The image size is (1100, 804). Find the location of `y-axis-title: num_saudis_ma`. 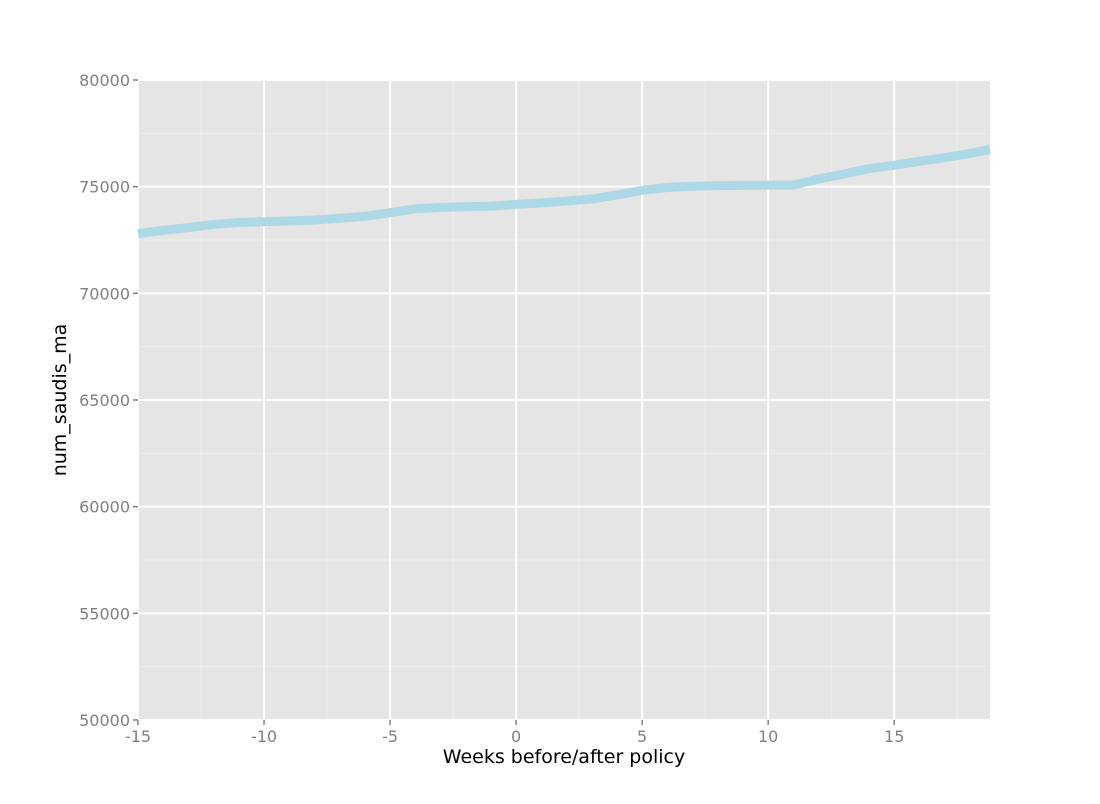

y-axis-title: num_saudis_ma is located at coordinates (60, 400).